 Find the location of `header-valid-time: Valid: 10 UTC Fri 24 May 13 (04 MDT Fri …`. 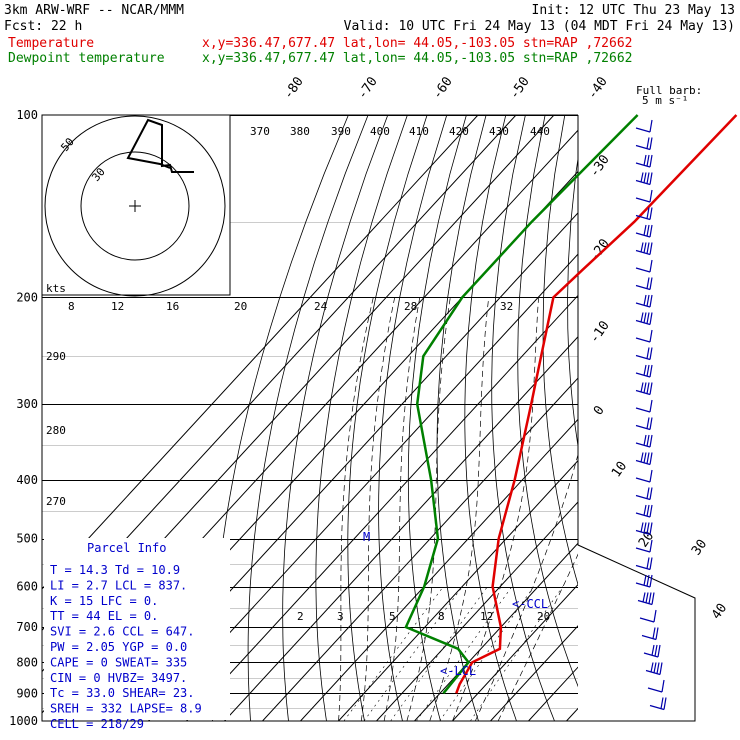

header-valid-time: Valid: 10 UTC Fri 24 May 13 (04 MDT Fri … is located at coordinates (539, 26).